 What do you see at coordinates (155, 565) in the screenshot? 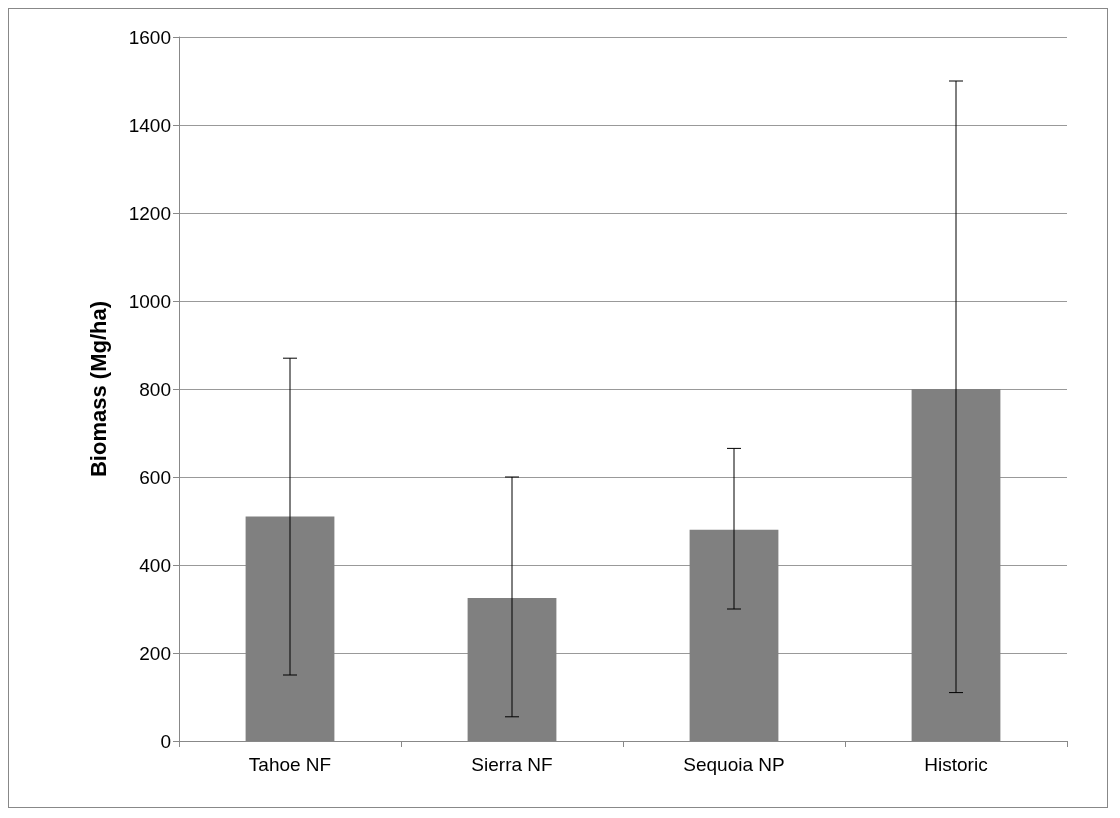
I see `y-tick-label: 400` at bounding box center [155, 565].